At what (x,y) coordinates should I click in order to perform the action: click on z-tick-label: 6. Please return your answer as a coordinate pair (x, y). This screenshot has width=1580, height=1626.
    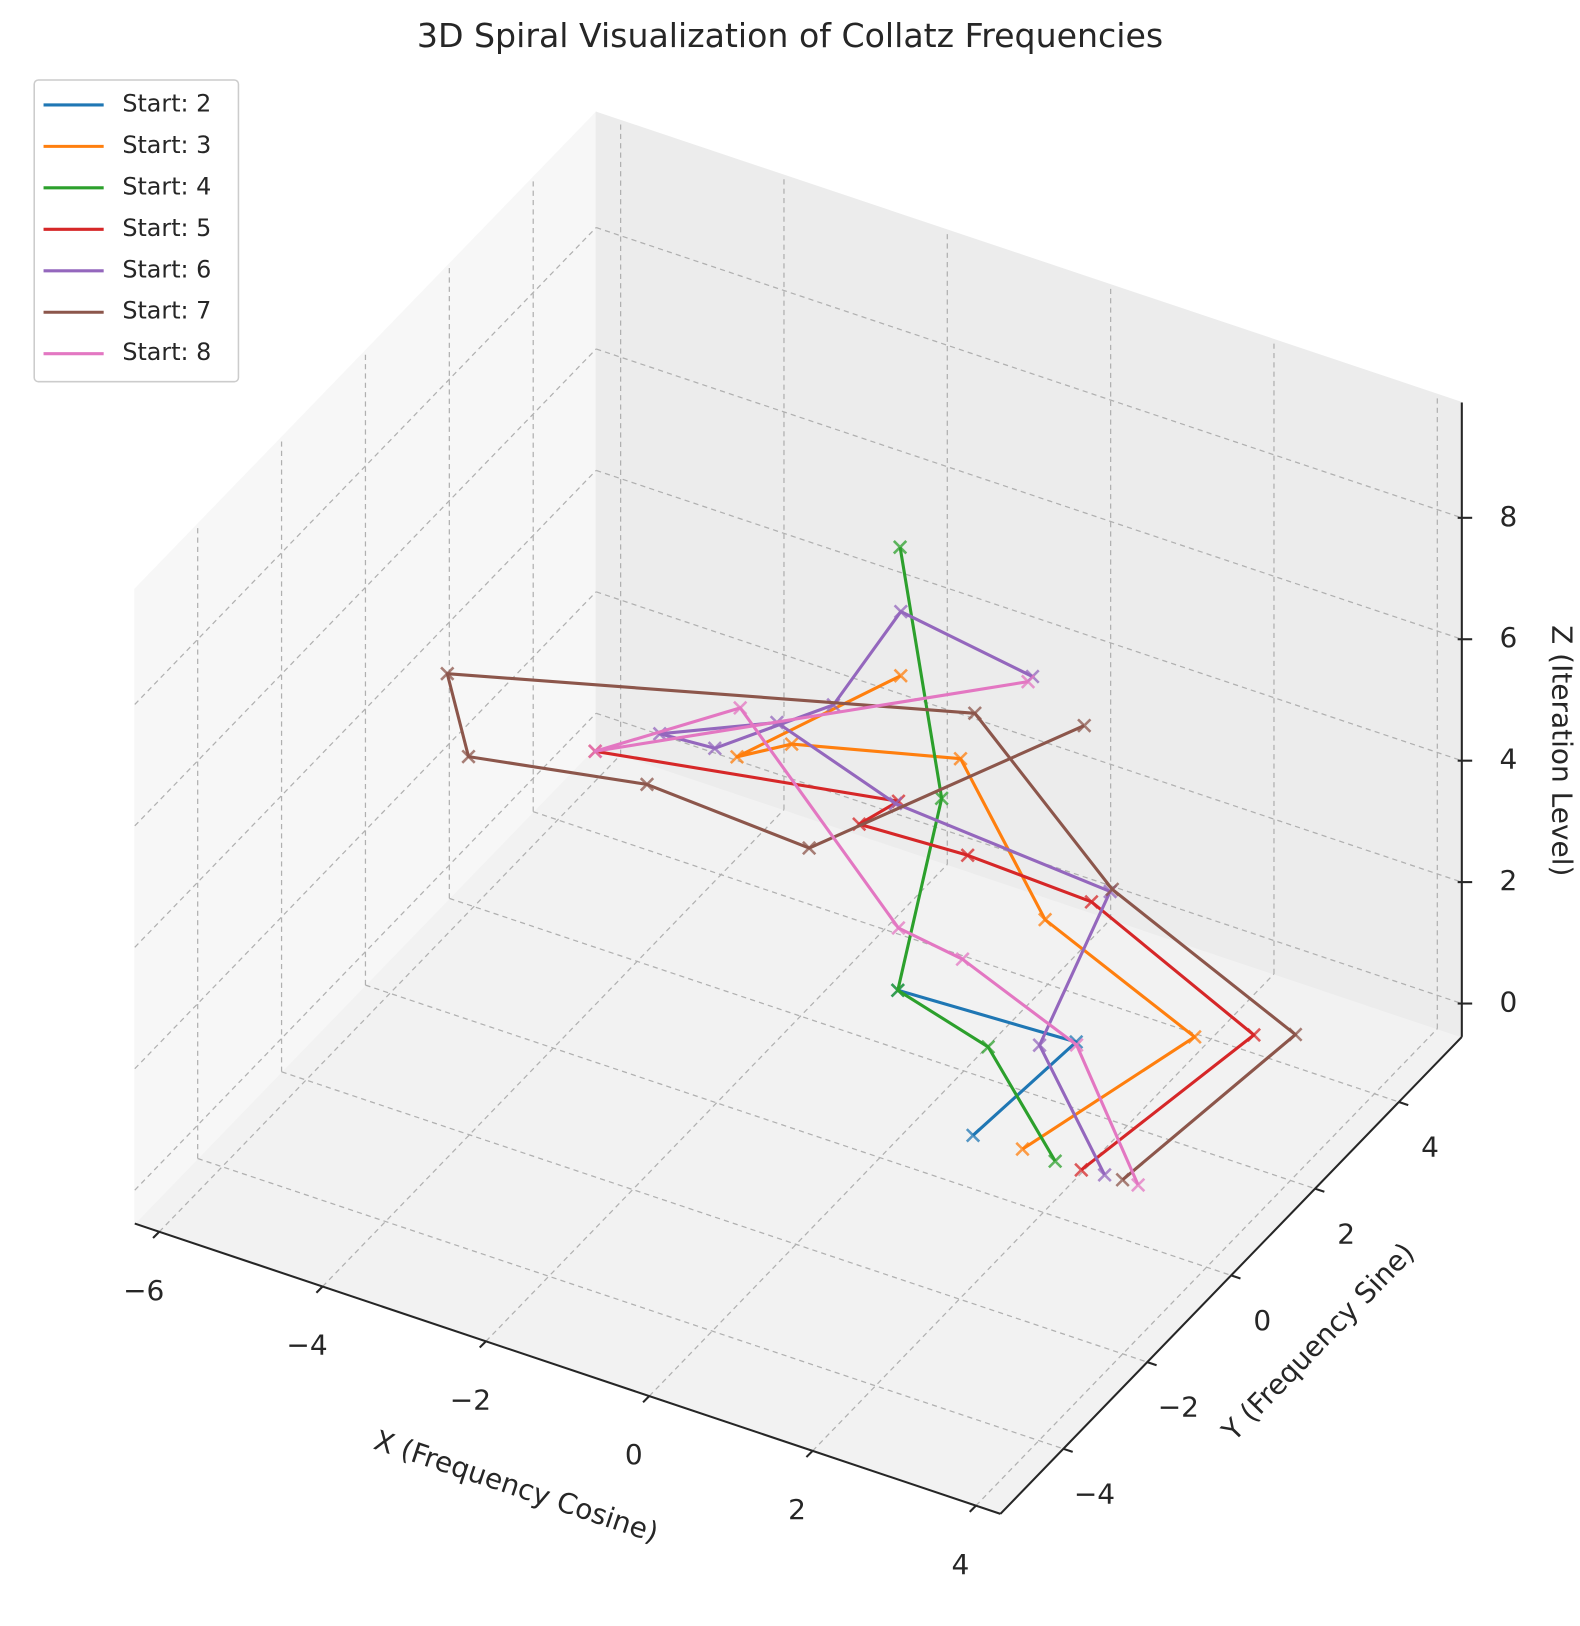
    Looking at the image, I should click on (1509, 637).